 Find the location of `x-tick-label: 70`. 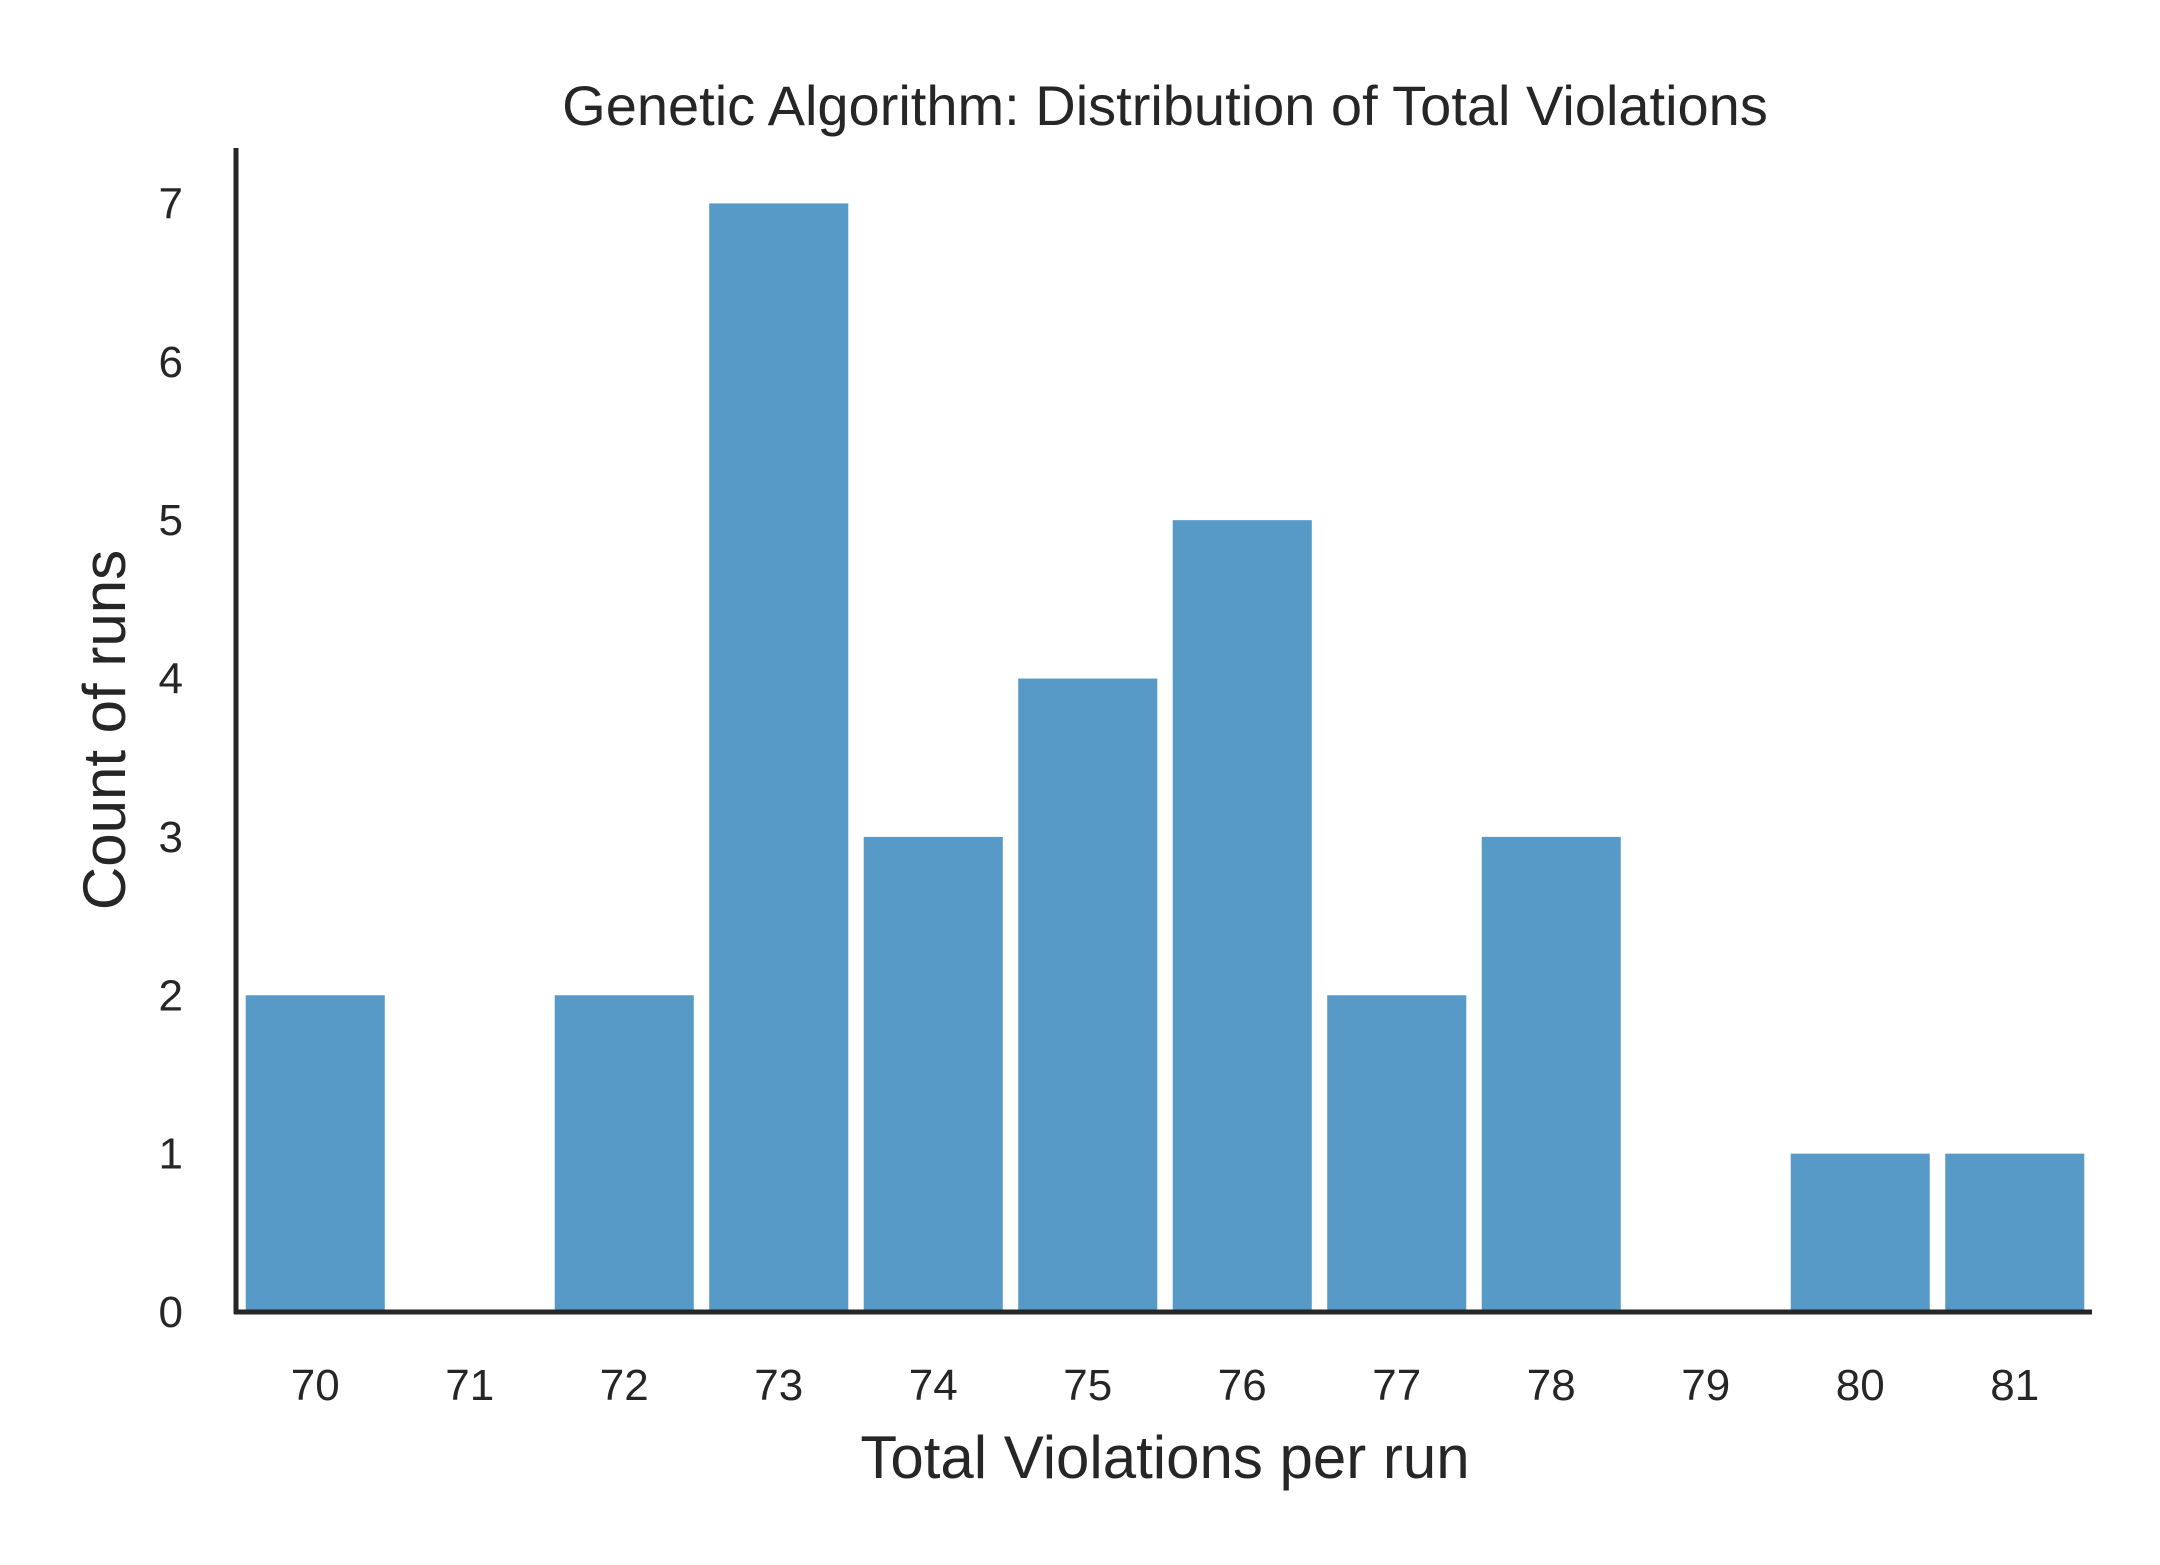

x-tick-label: 70 is located at coordinates (315, 1385).